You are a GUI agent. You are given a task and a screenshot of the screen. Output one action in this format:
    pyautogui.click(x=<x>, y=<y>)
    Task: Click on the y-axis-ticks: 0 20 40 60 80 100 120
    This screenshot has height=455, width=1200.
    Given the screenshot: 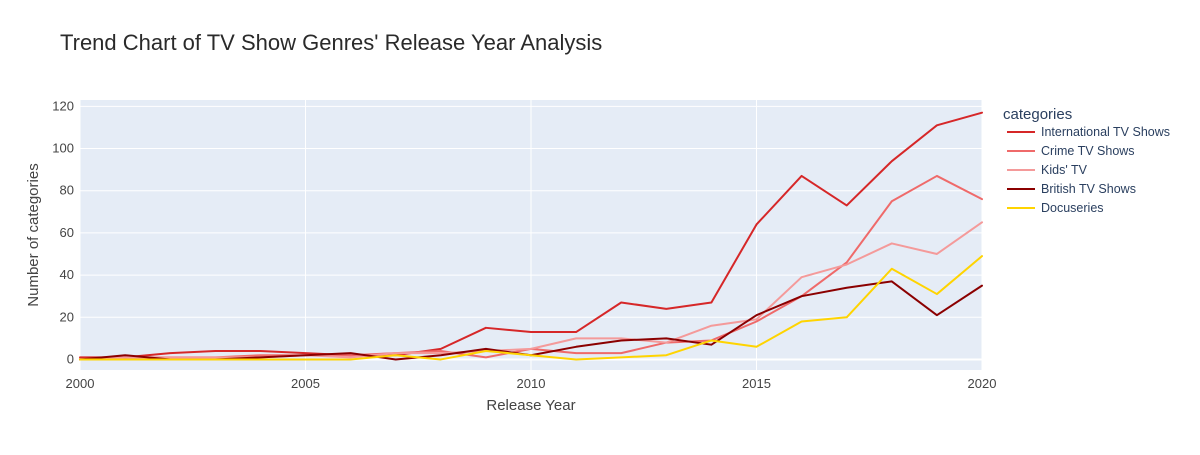 What is the action you would take?
    pyautogui.click(x=63, y=232)
    